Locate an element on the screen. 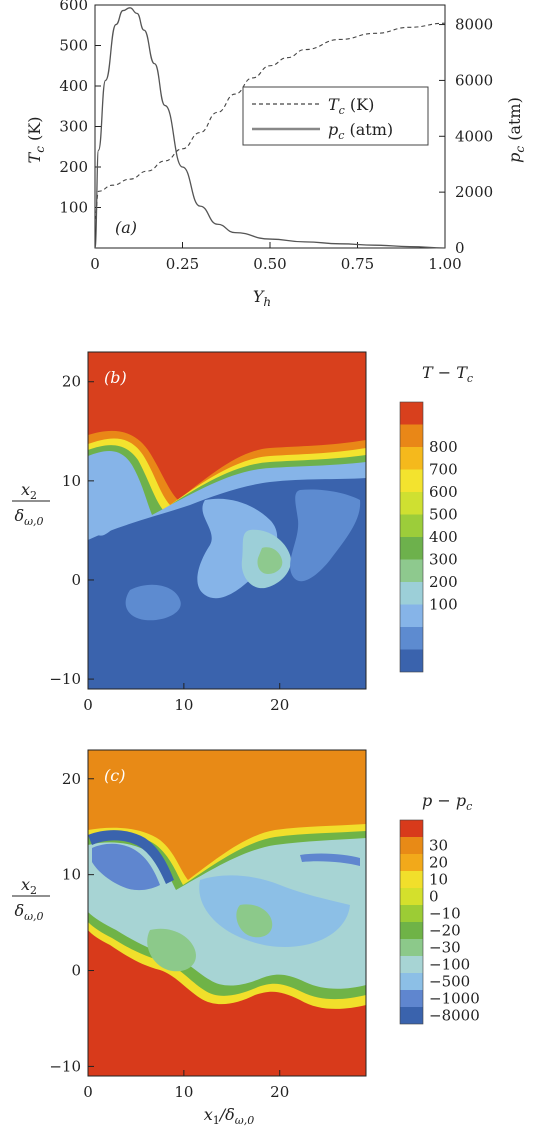 The height and width of the screenshot is (1133, 538). x-tick-label: 0.75 is located at coordinates (357, 264).